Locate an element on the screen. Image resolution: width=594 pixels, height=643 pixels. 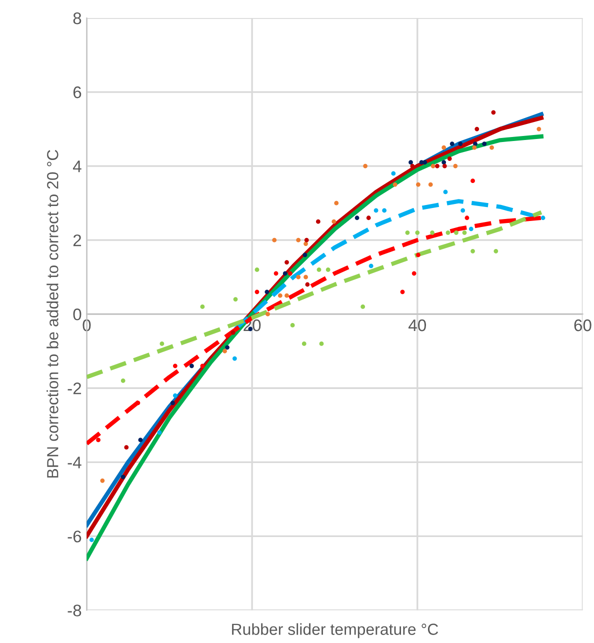
y-axis-title: BPN correction to be added to correct to 20 °C is located at coordinates (52, 314).